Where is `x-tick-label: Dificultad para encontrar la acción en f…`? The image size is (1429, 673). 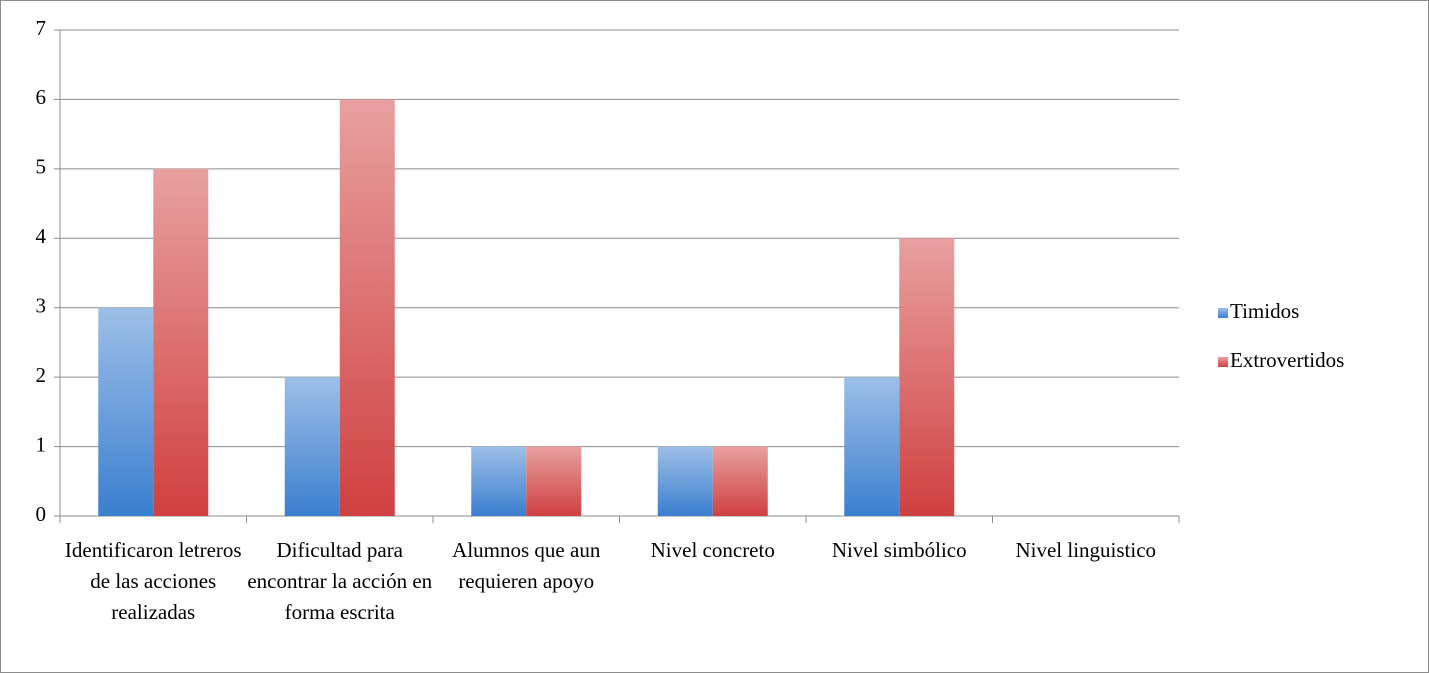
x-tick-label: Dificultad para encontrar la acción en f… is located at coordinates (340, 581).